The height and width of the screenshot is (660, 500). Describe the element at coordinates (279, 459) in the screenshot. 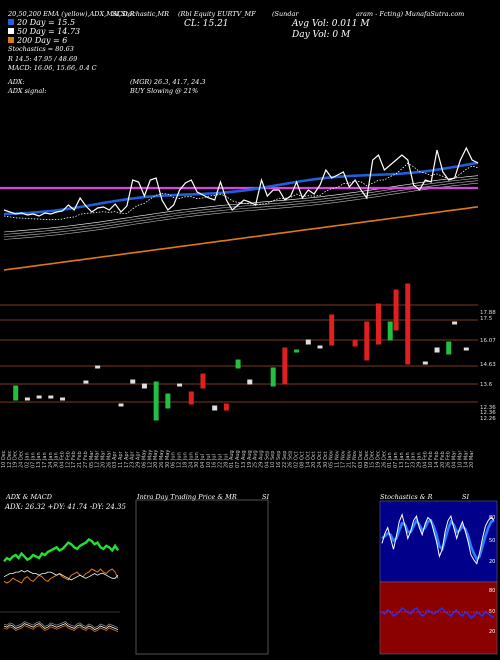

I see `date-label: 16 Sep` at that location.